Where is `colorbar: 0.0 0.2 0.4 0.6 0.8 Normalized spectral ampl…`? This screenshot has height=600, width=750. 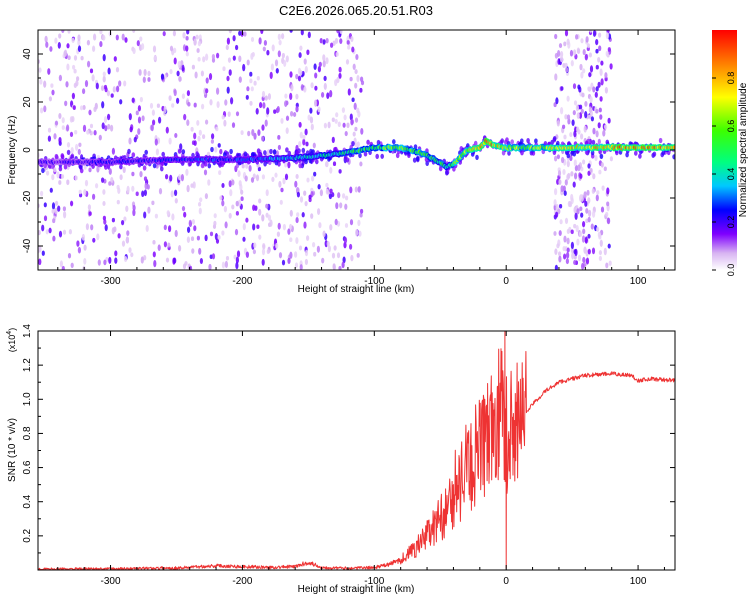
colorbar: 0.0 0.2 0.4 0.6 0.8 Normalized spectral ampl… is located at coordinates (730, 153).